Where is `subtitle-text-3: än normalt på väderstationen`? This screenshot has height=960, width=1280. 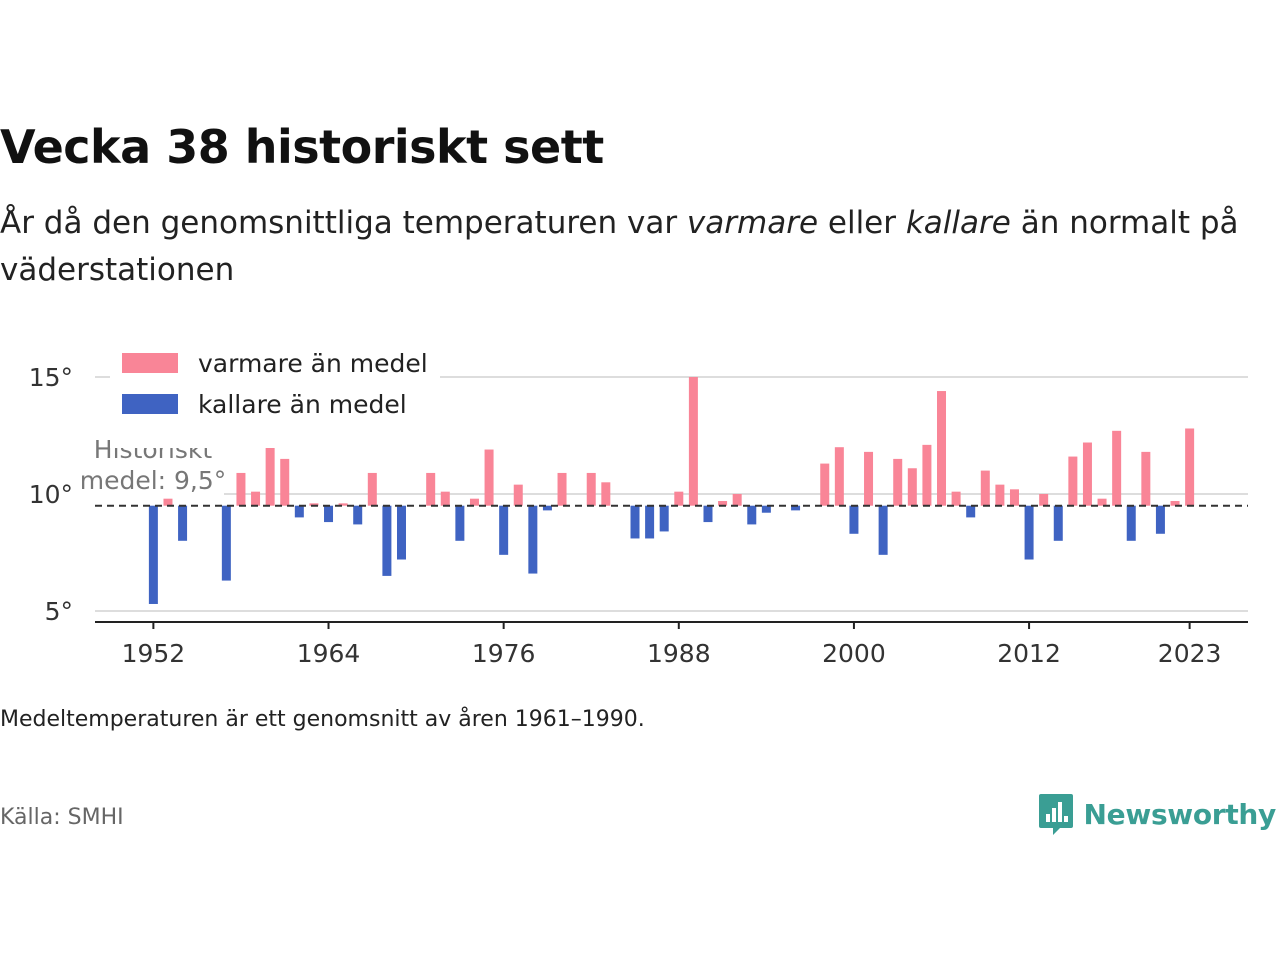
subtitle-text-3: än normalt på väderstationen is located at coordinates (619, 246).